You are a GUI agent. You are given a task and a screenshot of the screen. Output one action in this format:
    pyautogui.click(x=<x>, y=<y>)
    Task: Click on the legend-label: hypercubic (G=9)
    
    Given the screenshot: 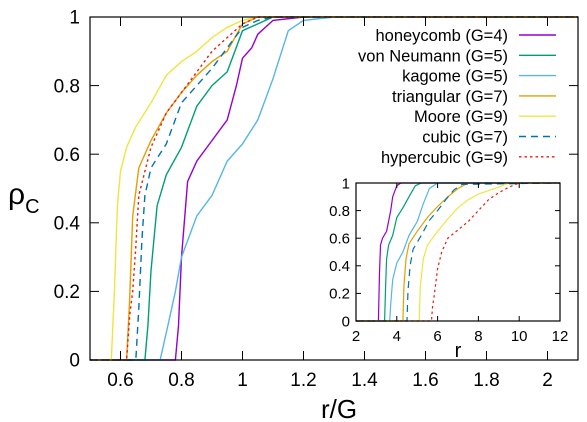 What is the action you would take?
    pyautogui.click(x=444, y=158)
    